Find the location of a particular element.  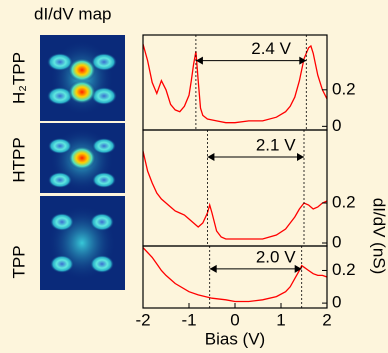

molecule-label: TPP is located at coordinates (18, 261).